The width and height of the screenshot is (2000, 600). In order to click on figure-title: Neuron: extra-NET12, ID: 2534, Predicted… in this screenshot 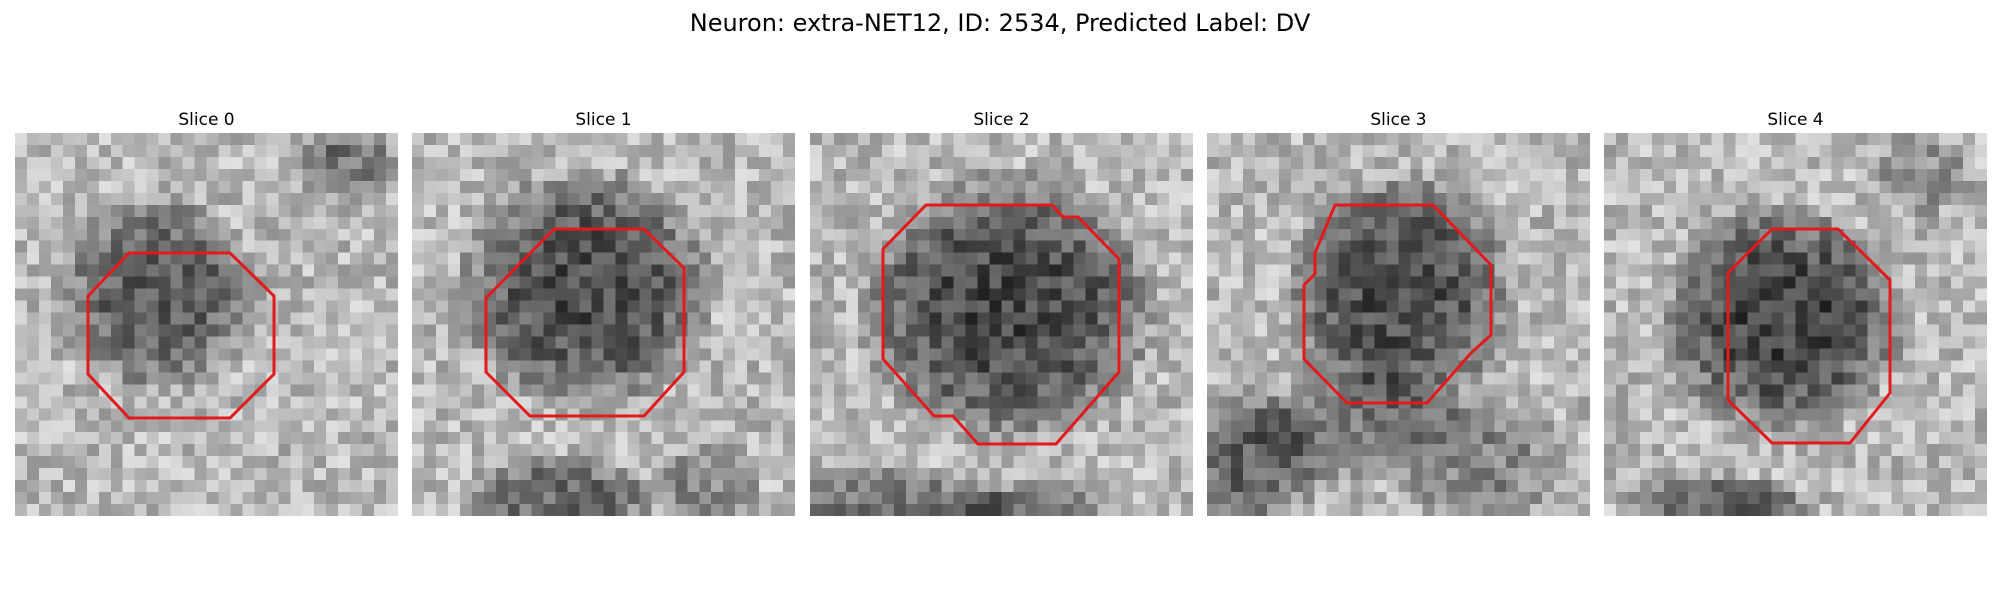, I will do `click(1000, 23)`.